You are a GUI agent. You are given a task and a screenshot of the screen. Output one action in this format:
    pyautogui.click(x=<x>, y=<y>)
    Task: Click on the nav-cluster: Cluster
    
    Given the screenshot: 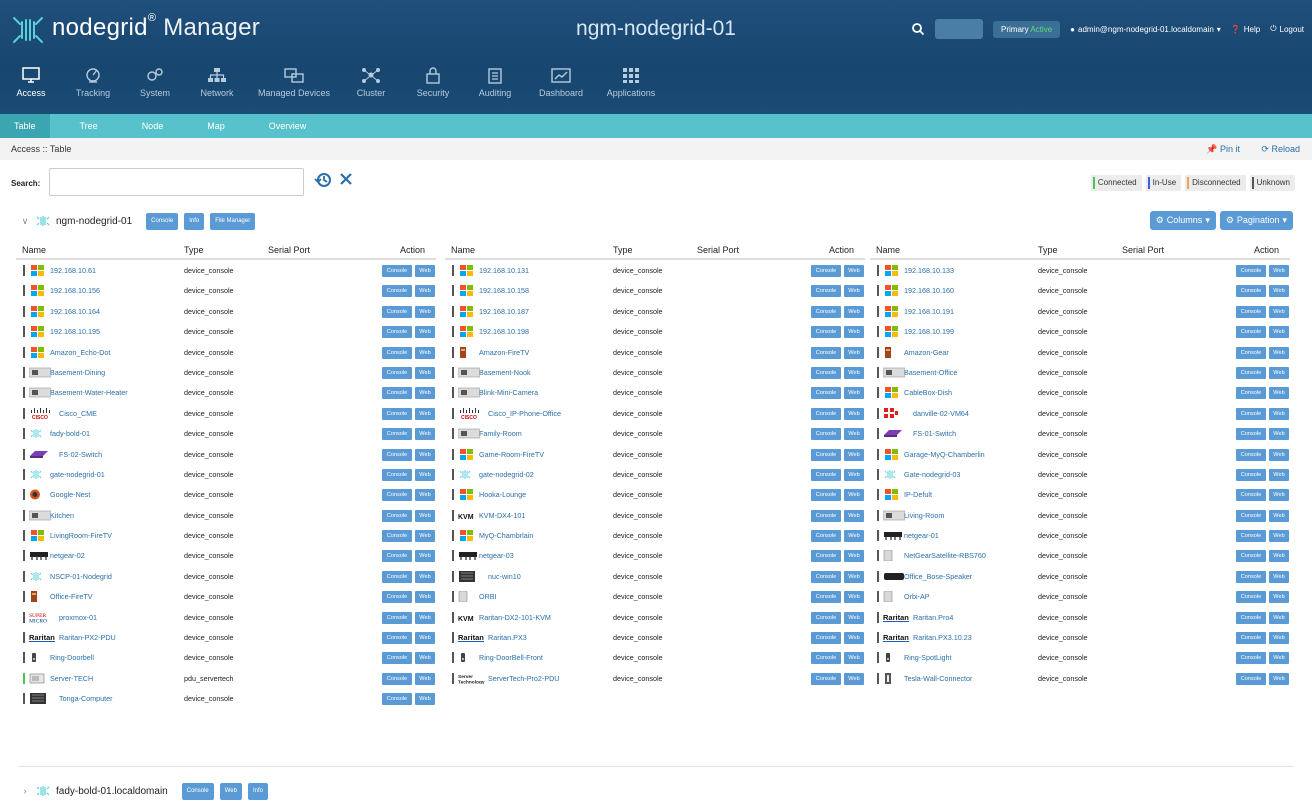 What is the action you would take?
    pyautogui.click(x=371, y=86)
    